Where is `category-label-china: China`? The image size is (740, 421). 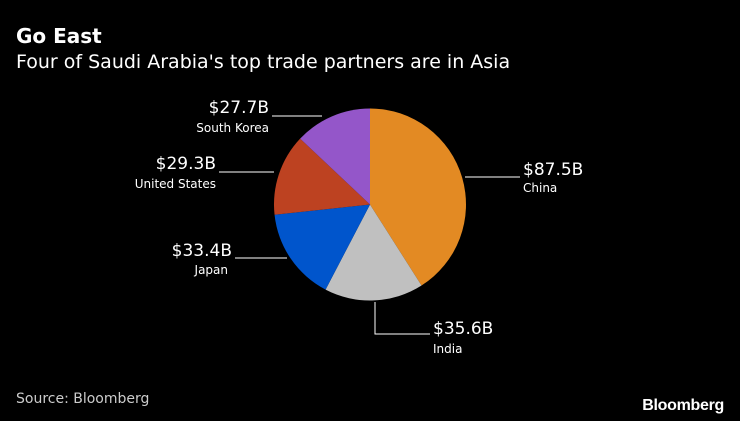
category-label-china: China is located at coordinates (540, 188).